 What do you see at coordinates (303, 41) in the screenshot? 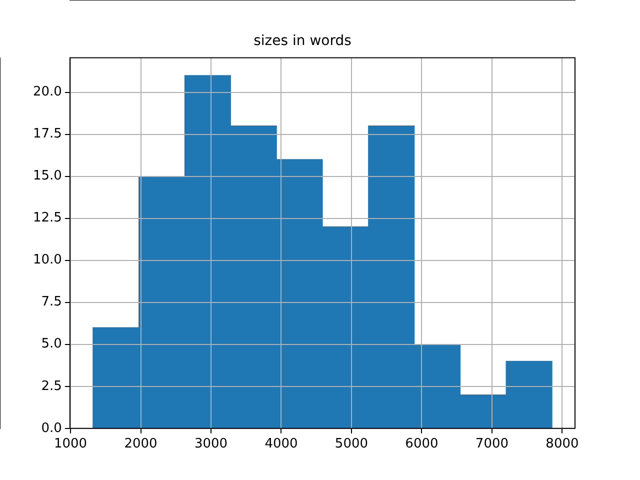
I see `chart-title: sizes in words` at bounding box center [303, 41].